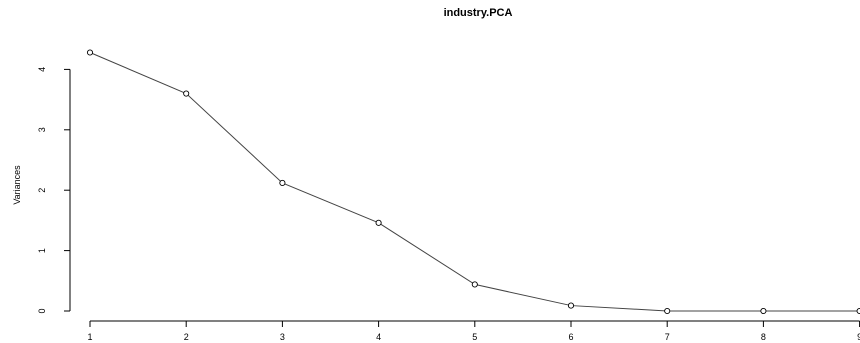  Describe the element at coordinates (42, 310) in the screenshot. I see `y-tick-label: 0` at that location.